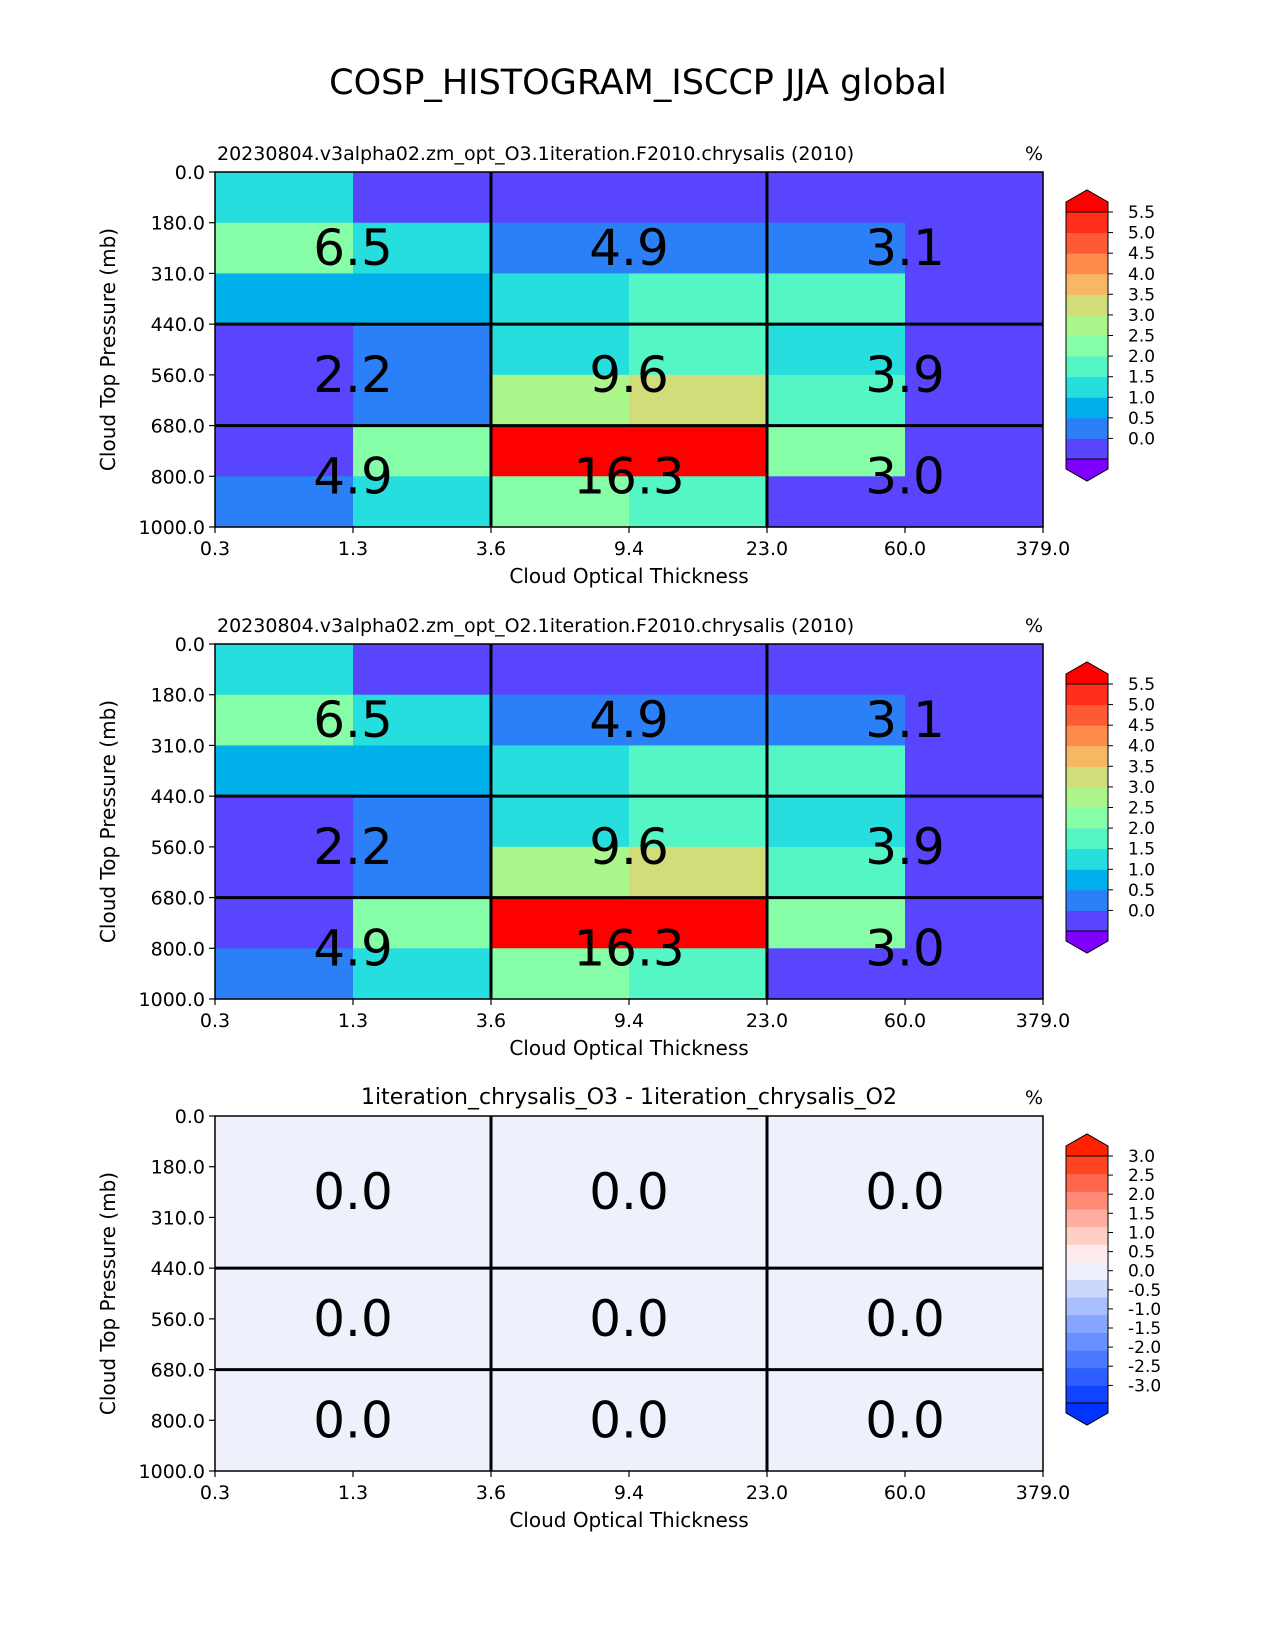 Image resolution: width=1275 pixels, height=1650 pixels. Describe the element at coordinates (353, 549) in the screenshot. I see `x-tick-label: 1.3` at that location.